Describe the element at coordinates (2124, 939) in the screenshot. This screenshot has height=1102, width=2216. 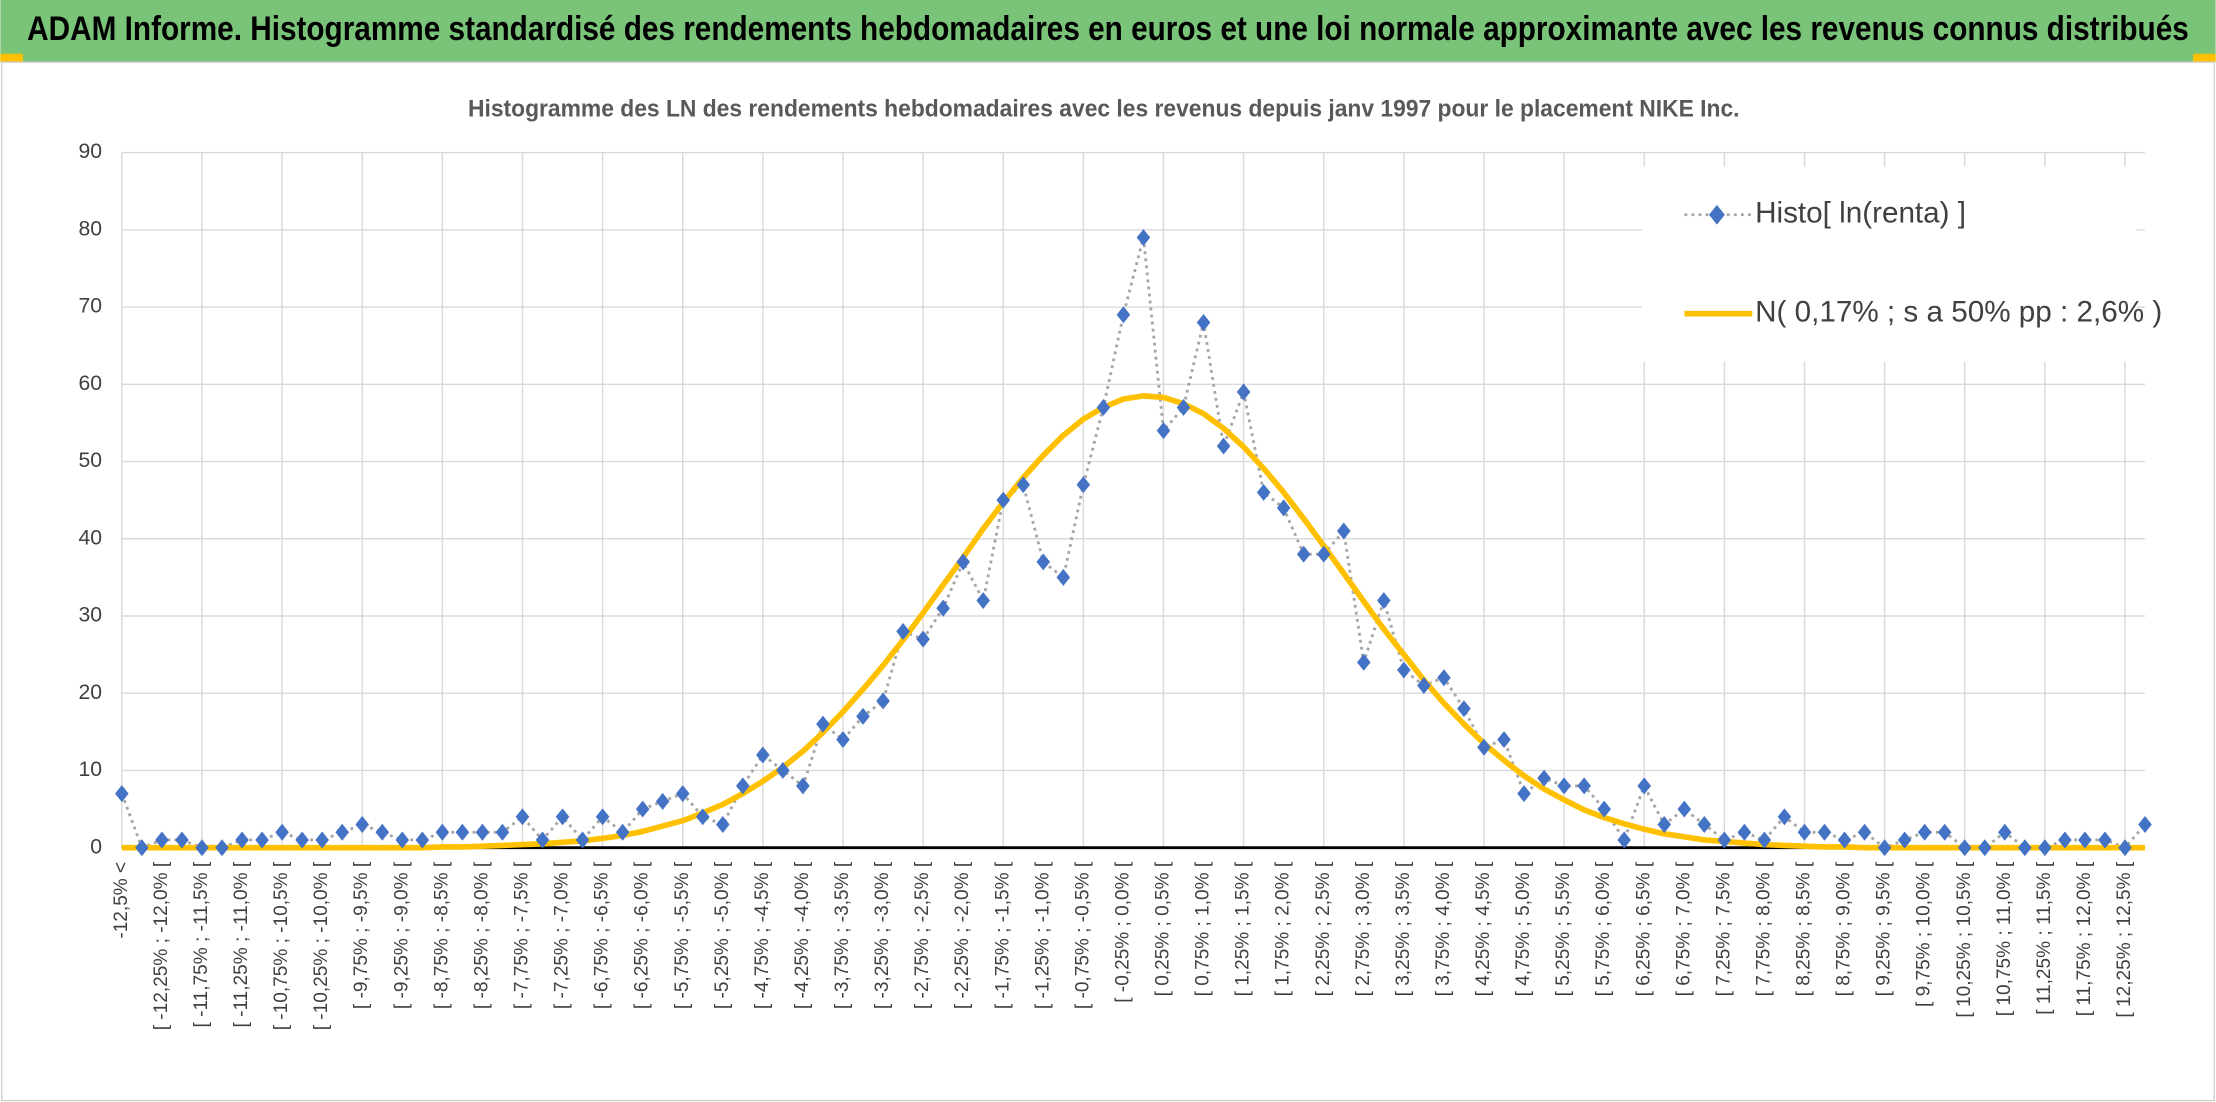
I see `x-tick-label: [ 12,25% ; 12,5% [` at that location.